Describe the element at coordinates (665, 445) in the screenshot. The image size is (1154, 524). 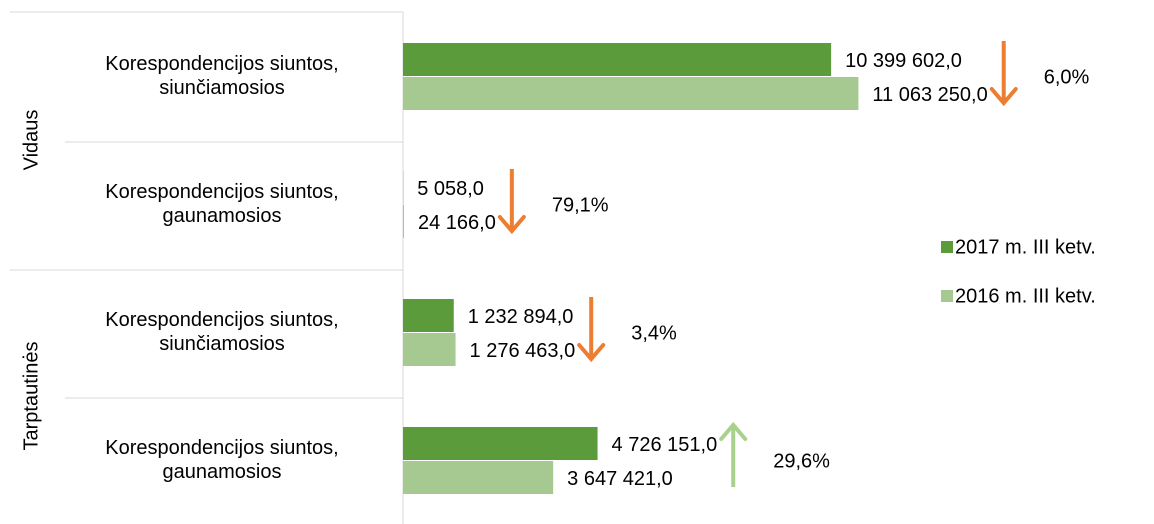
I see `value-label: 4 726 151,0` at that location.